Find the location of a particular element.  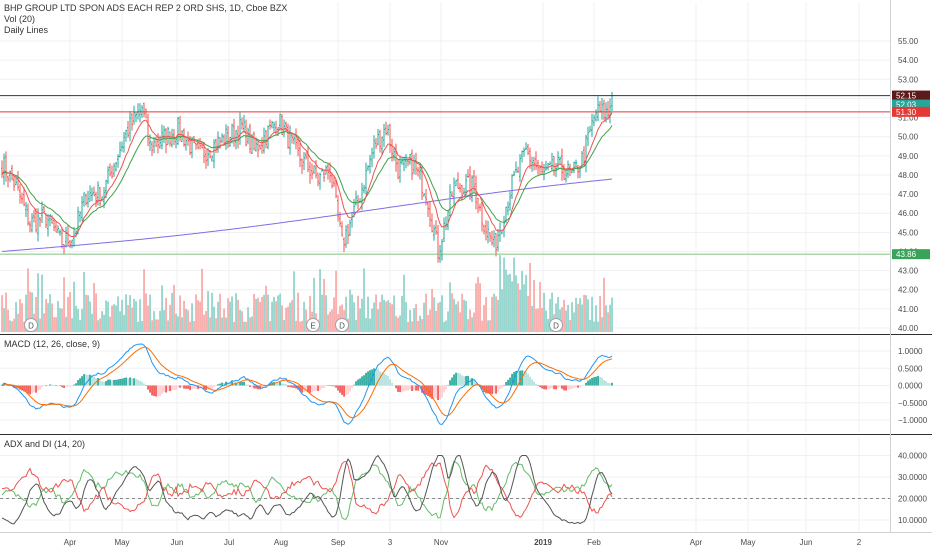

macd-axis-tick: −0.5000 is located at coordinates (913, 403).